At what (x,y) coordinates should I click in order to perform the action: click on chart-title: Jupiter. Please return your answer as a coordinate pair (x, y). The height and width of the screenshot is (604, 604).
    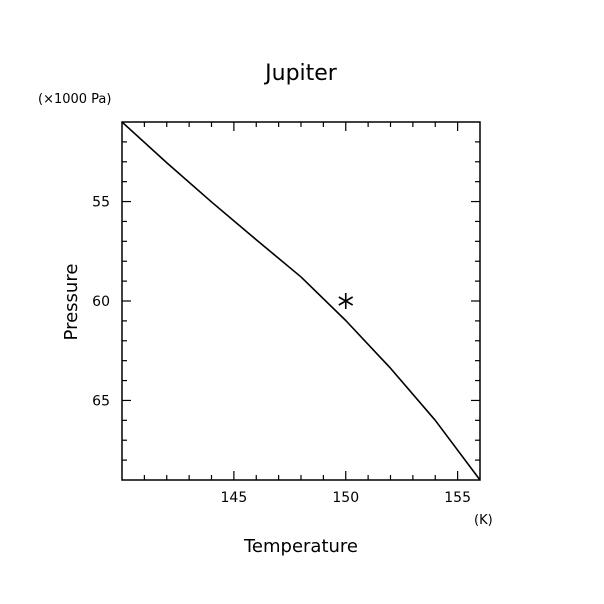
    Looking at the image, I should click on (300, 73).